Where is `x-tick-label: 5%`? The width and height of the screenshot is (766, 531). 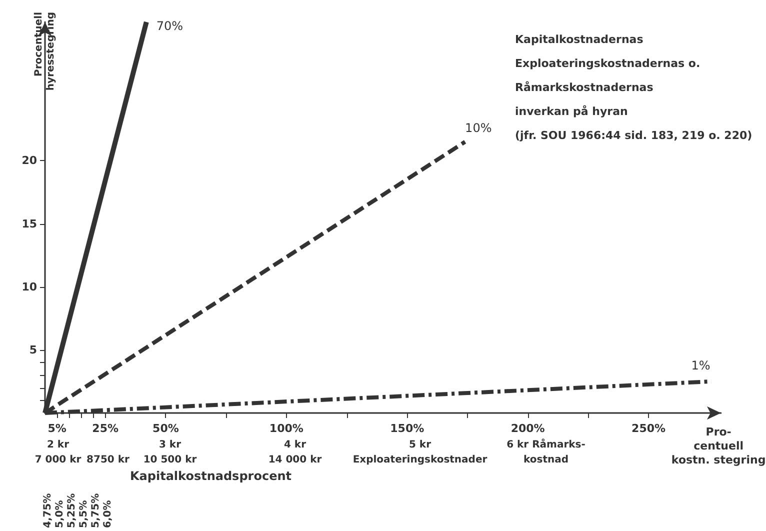 x-tick-label: 5% is located at coordinates (57, 428).